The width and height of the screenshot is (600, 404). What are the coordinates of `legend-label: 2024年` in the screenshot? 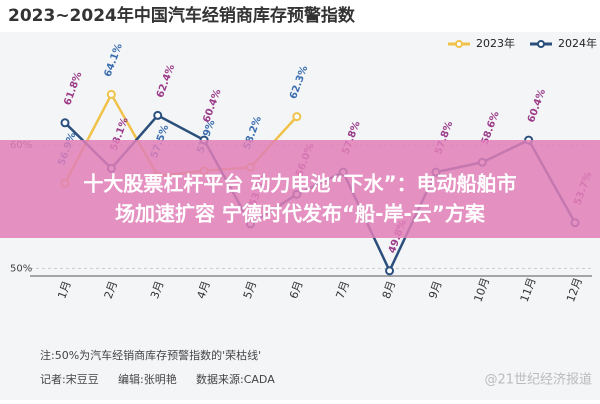 It's located at (577, 43).